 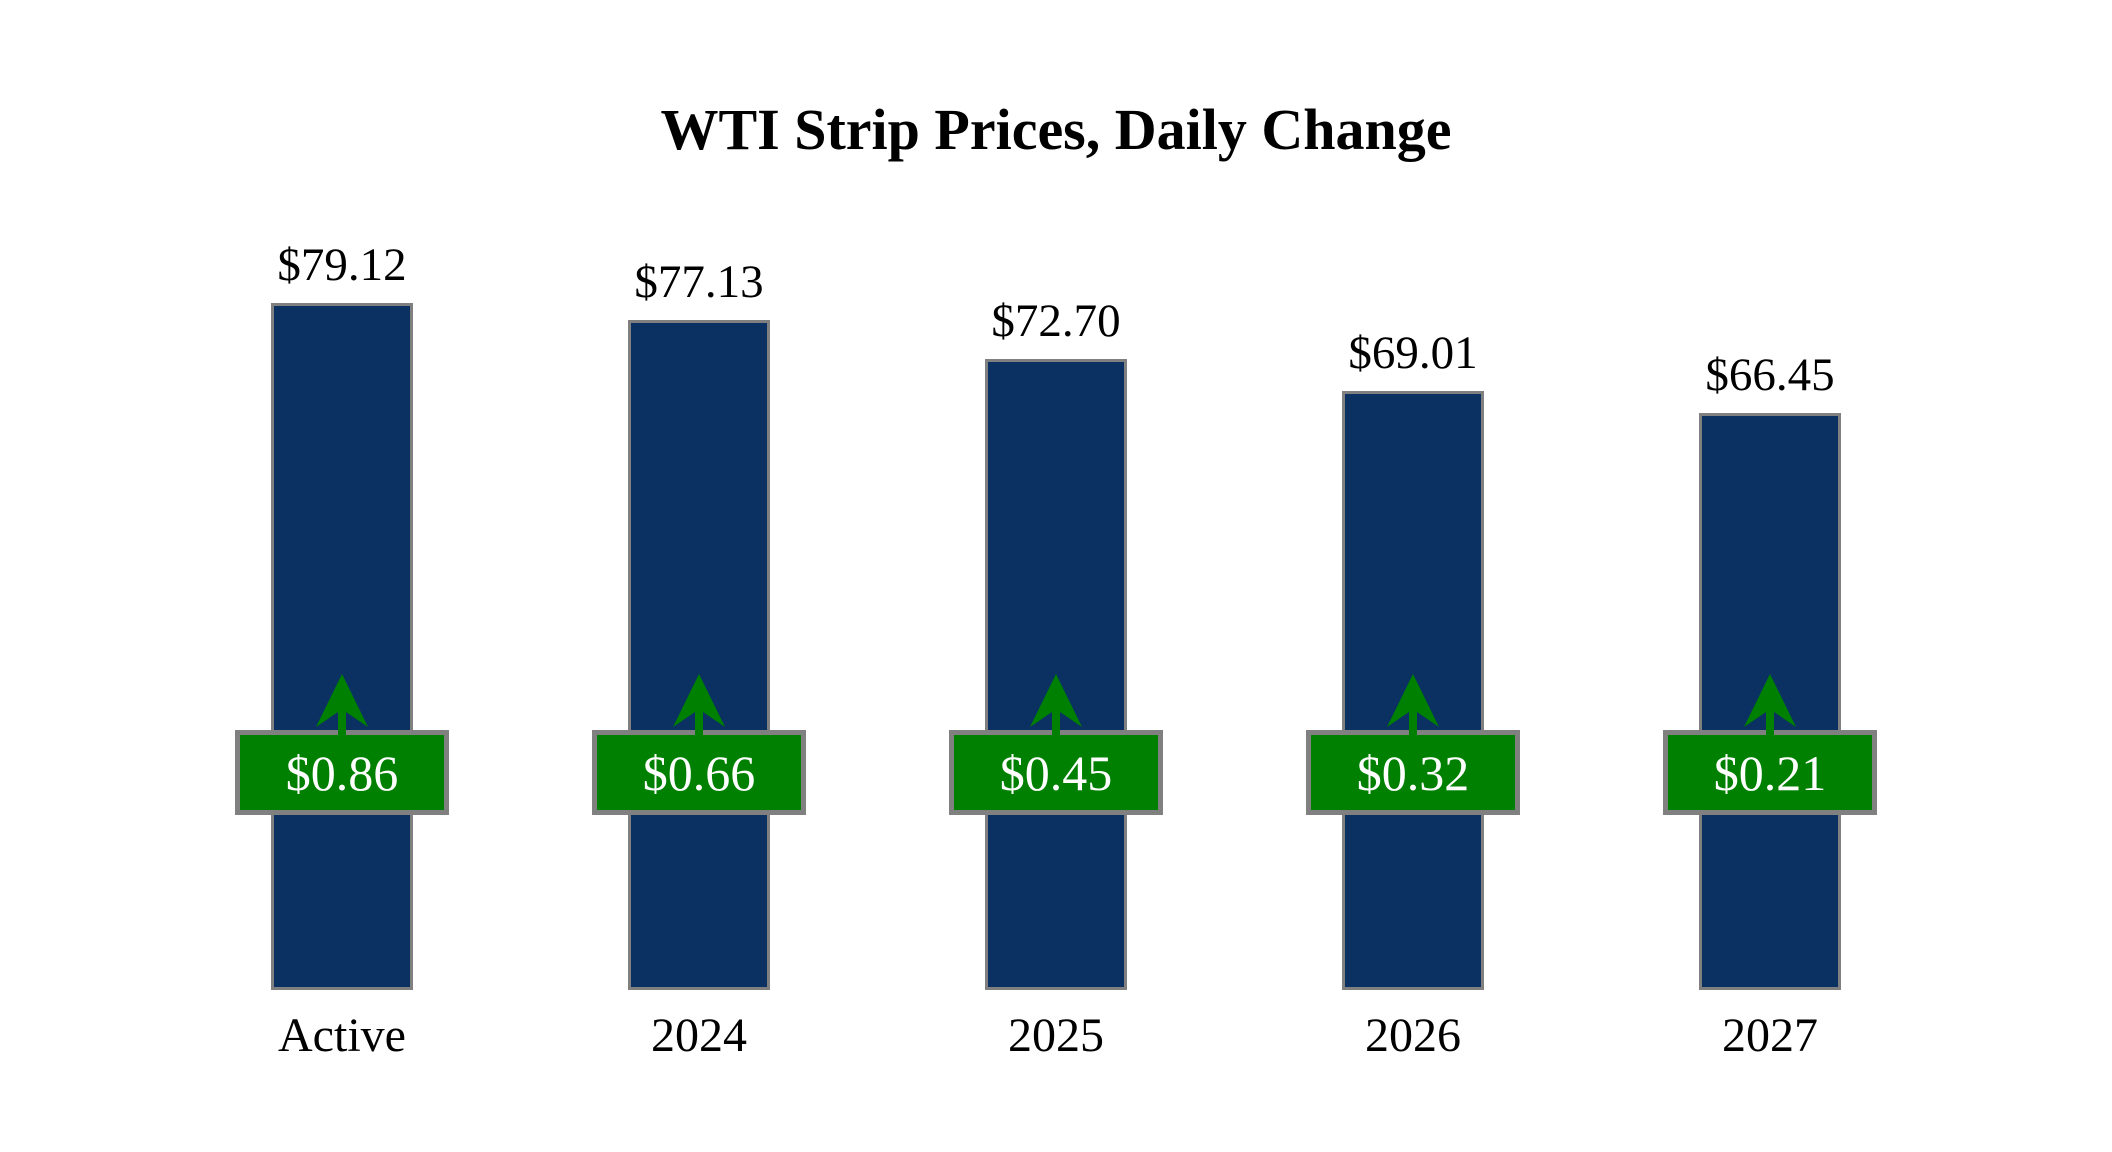 I want to click on change-label: $0.66, so click(x=699, y=772).